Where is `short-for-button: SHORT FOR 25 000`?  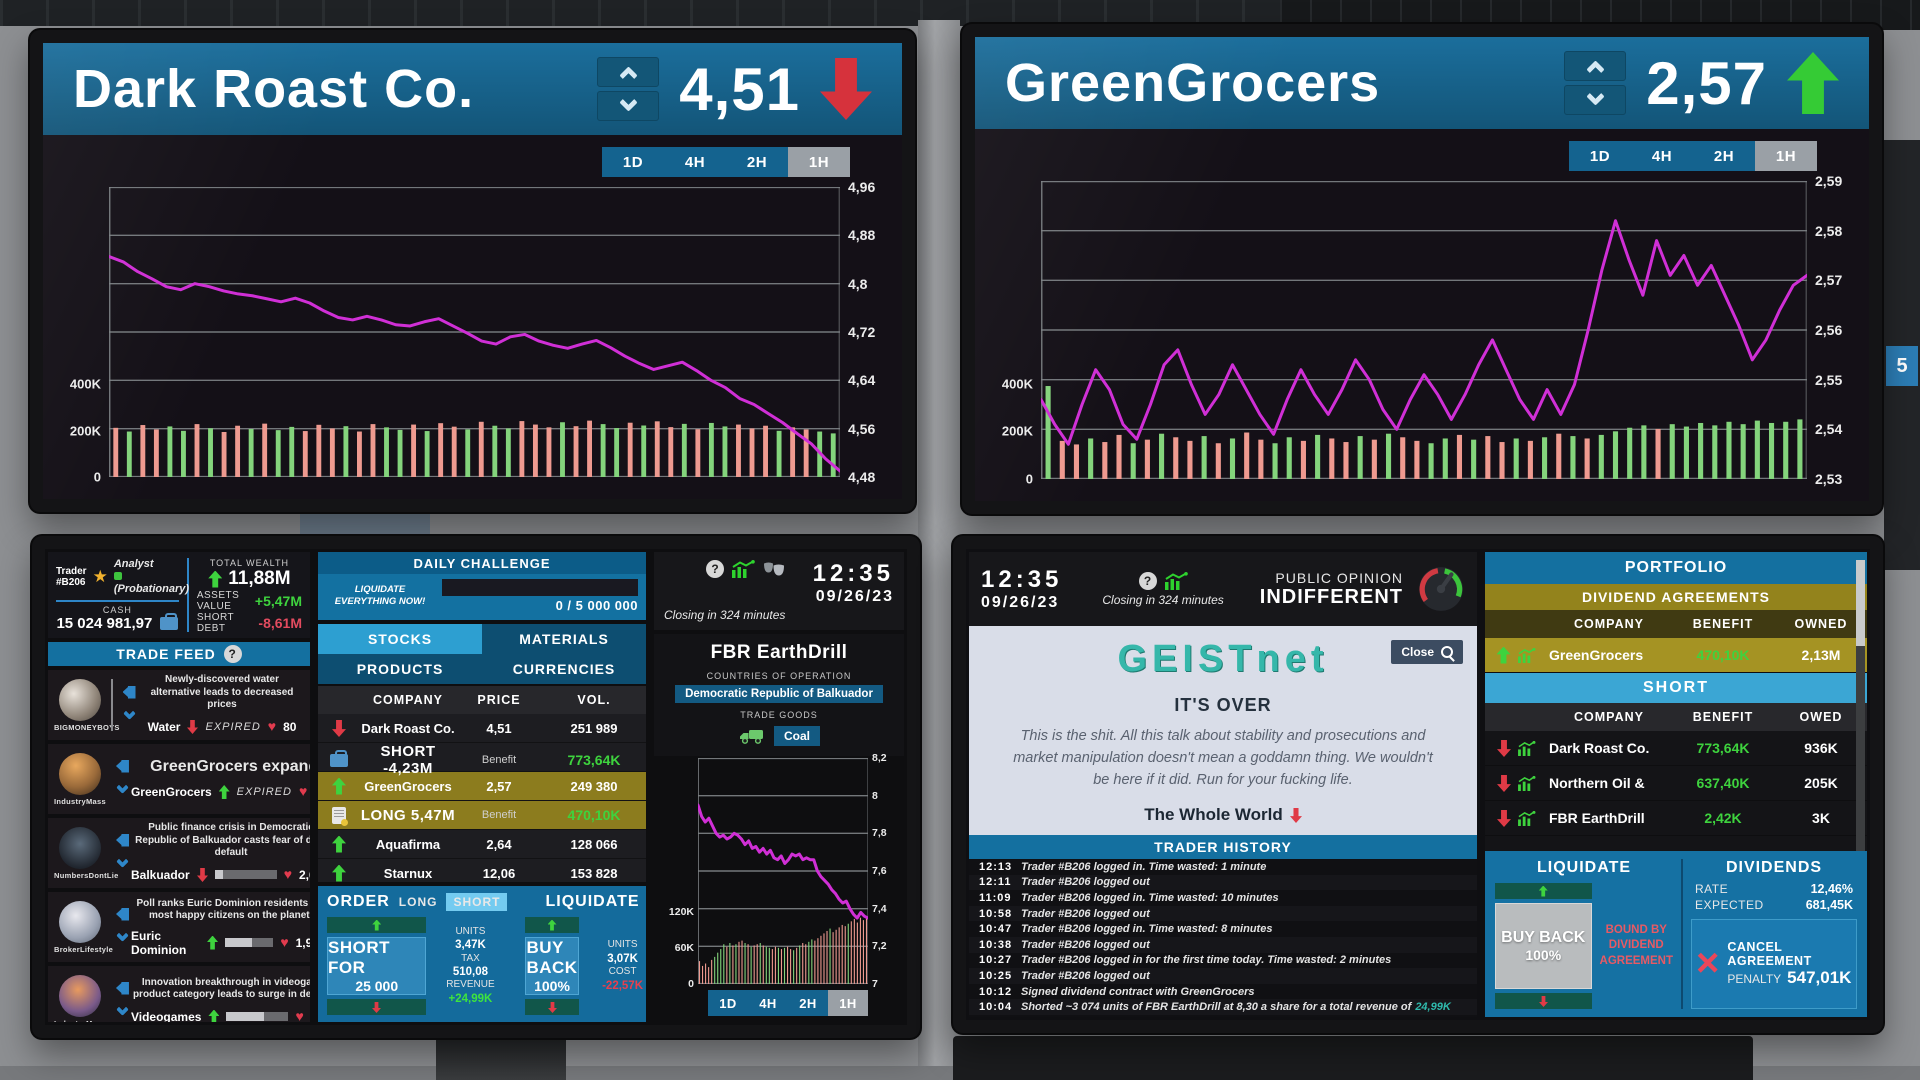 short-for-button: SHORT FOR 25 000 is located at coordinates (377, 966).